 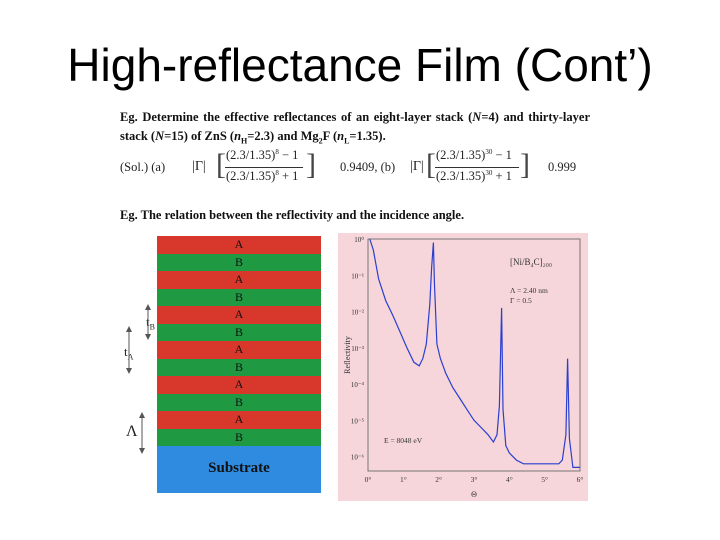 What do you see at coordinates (509, 479) in the screenshot?
I see `x-tick-label: 4°` at bounding box center [509, 479].